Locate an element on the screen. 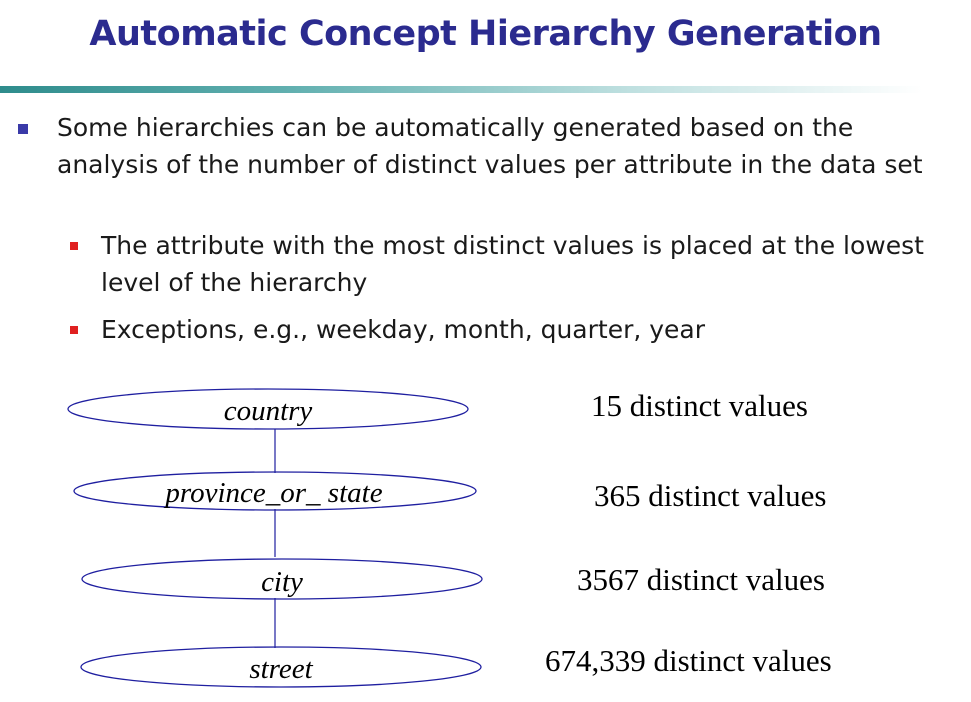 This screenshot has height=702, width=971. hierarchy-node-street: street is located at coordinates (281, 667).